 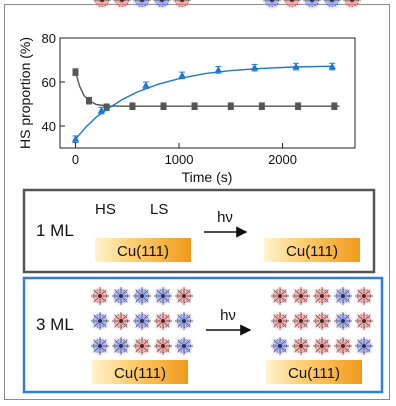 I want to click on y-tick-label: 40, so click(x=49, y=126).